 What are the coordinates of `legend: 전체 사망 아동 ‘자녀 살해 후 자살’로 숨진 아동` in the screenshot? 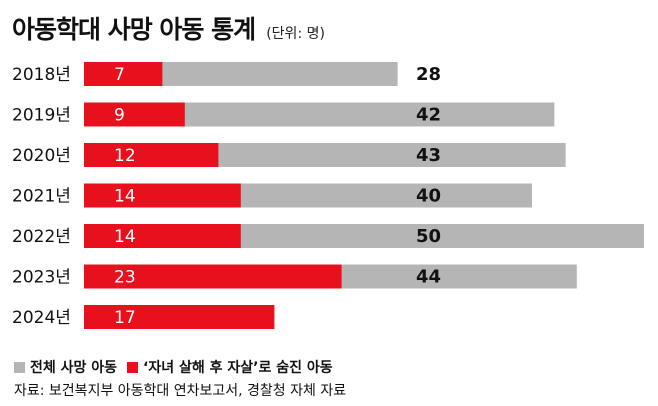 It's located at (178, 367).